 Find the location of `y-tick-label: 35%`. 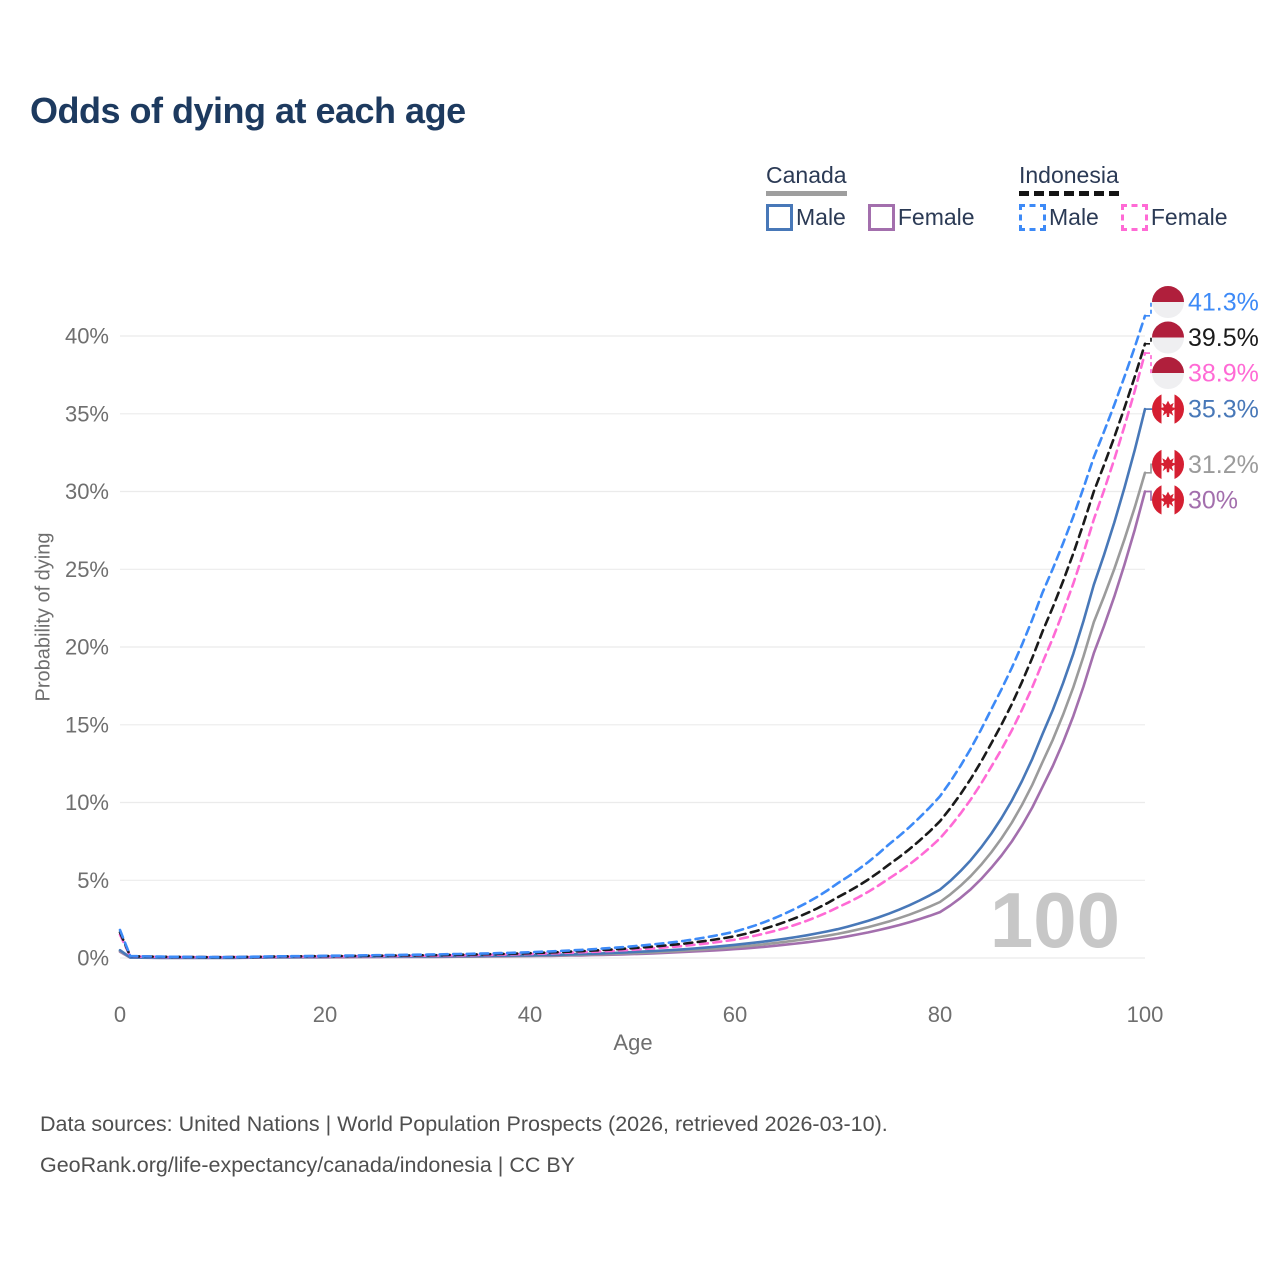

y-tick-label: 35% is located at coordinates (87, 413).